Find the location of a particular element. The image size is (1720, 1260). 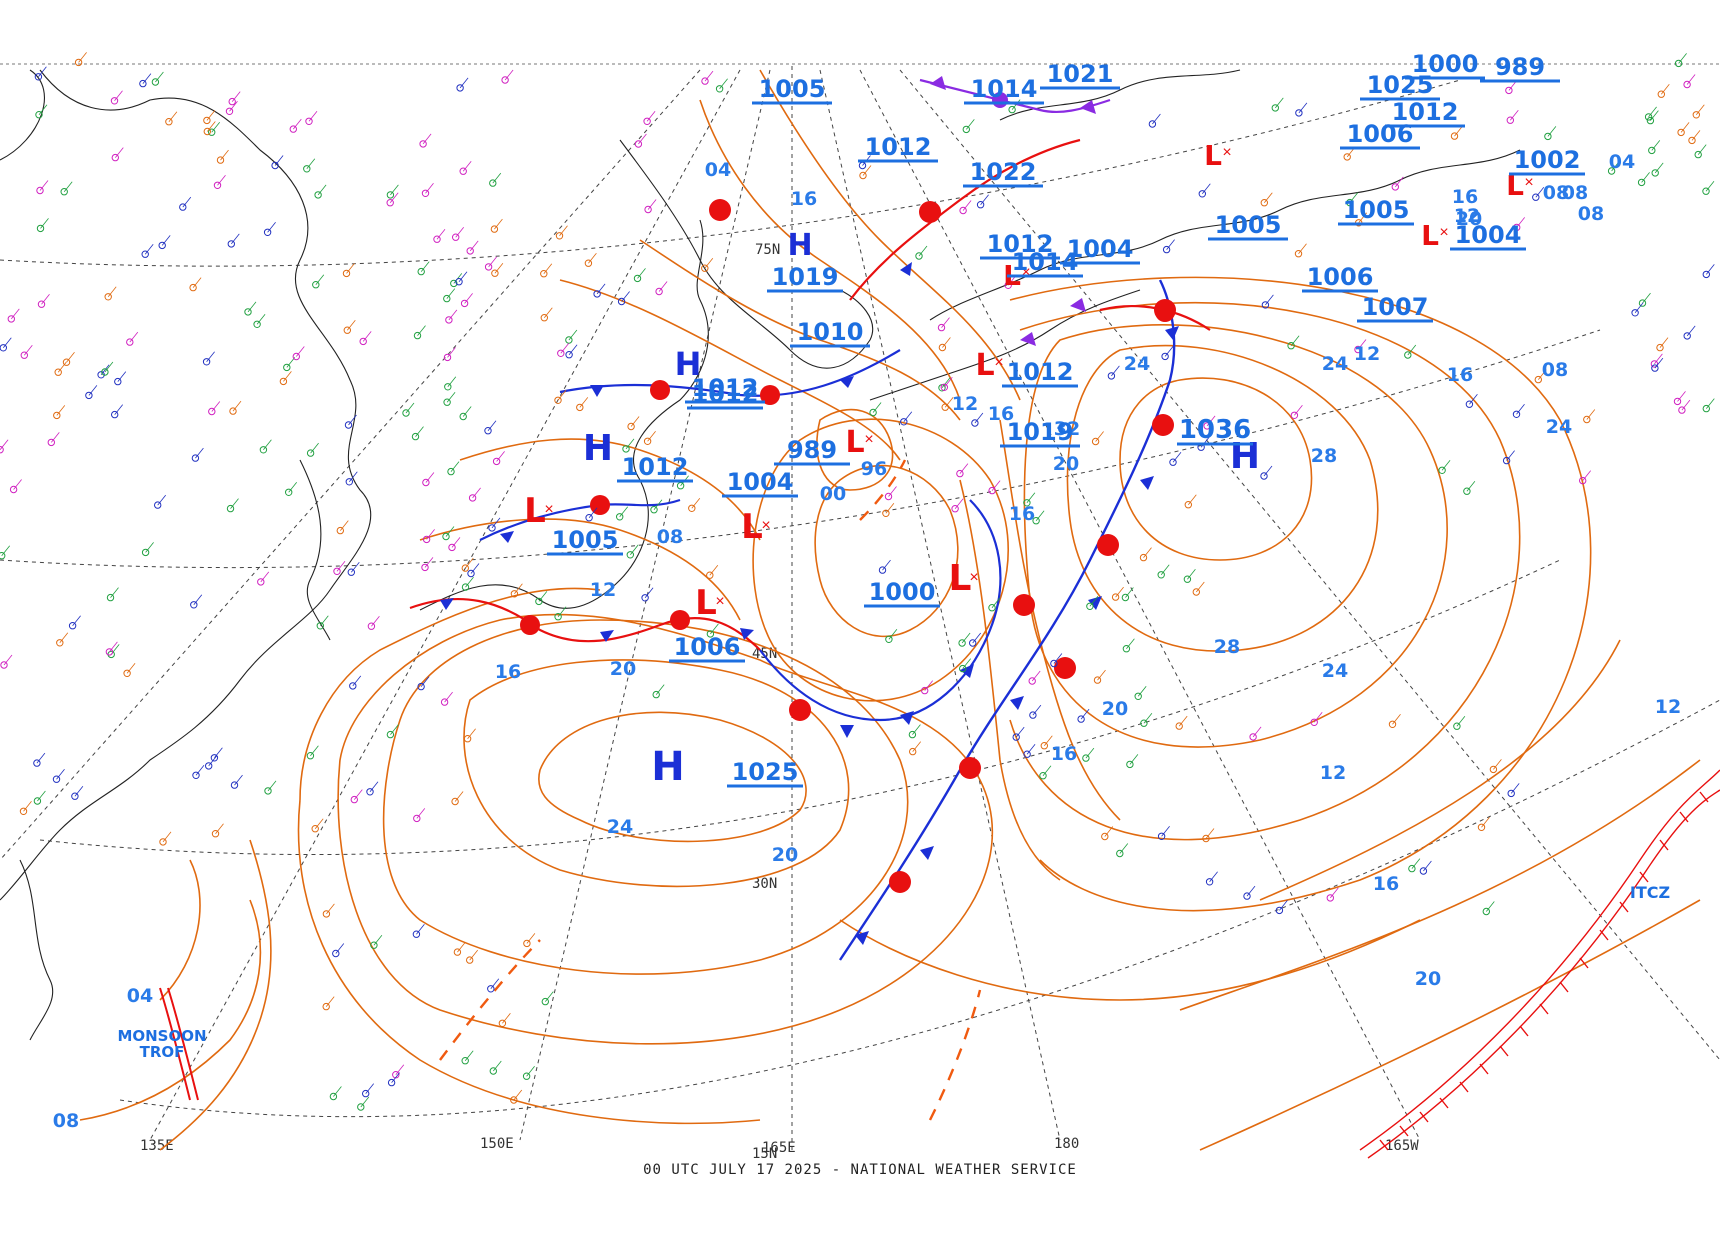

pressure-label: 1012 is located at coordinates (898, 147).